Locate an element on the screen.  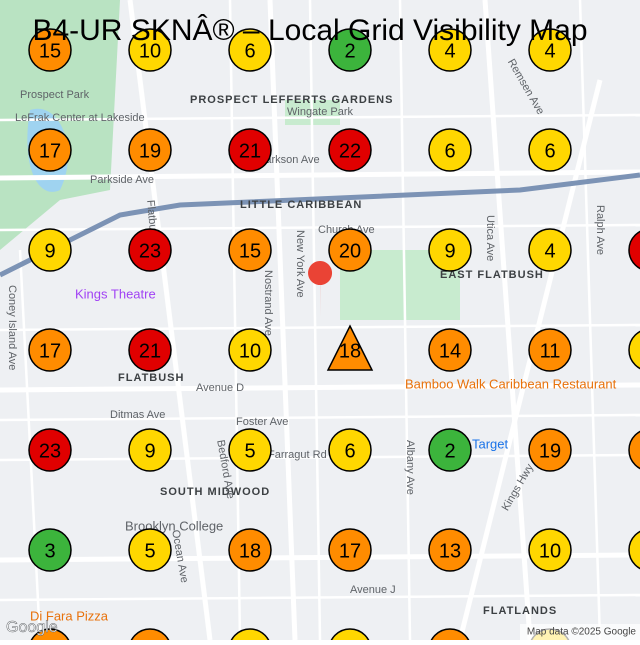
grid-value: 13 is located at coordinates (450, 551).